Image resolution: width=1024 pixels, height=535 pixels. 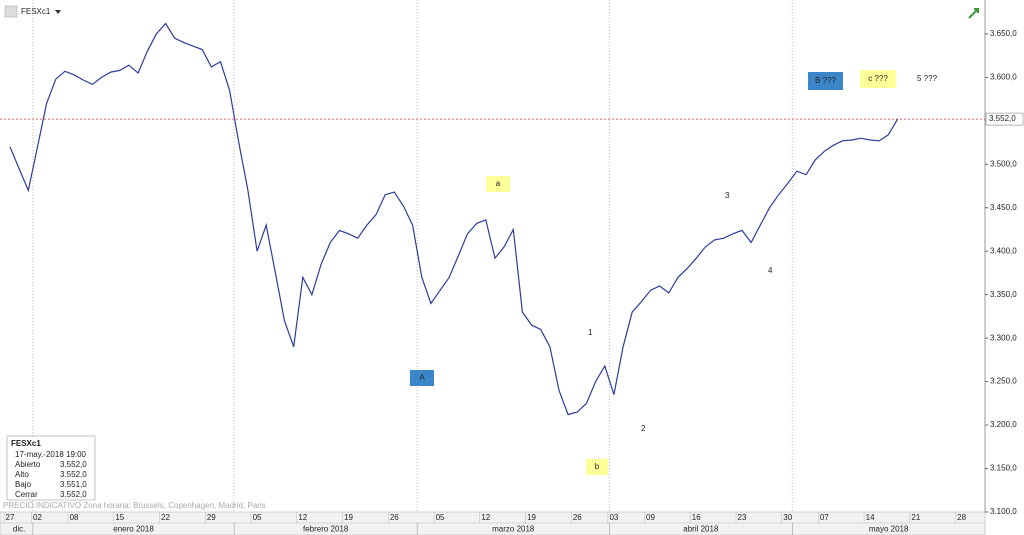 I want to click on x-tick-label: 15, so click(x=119, y=517).